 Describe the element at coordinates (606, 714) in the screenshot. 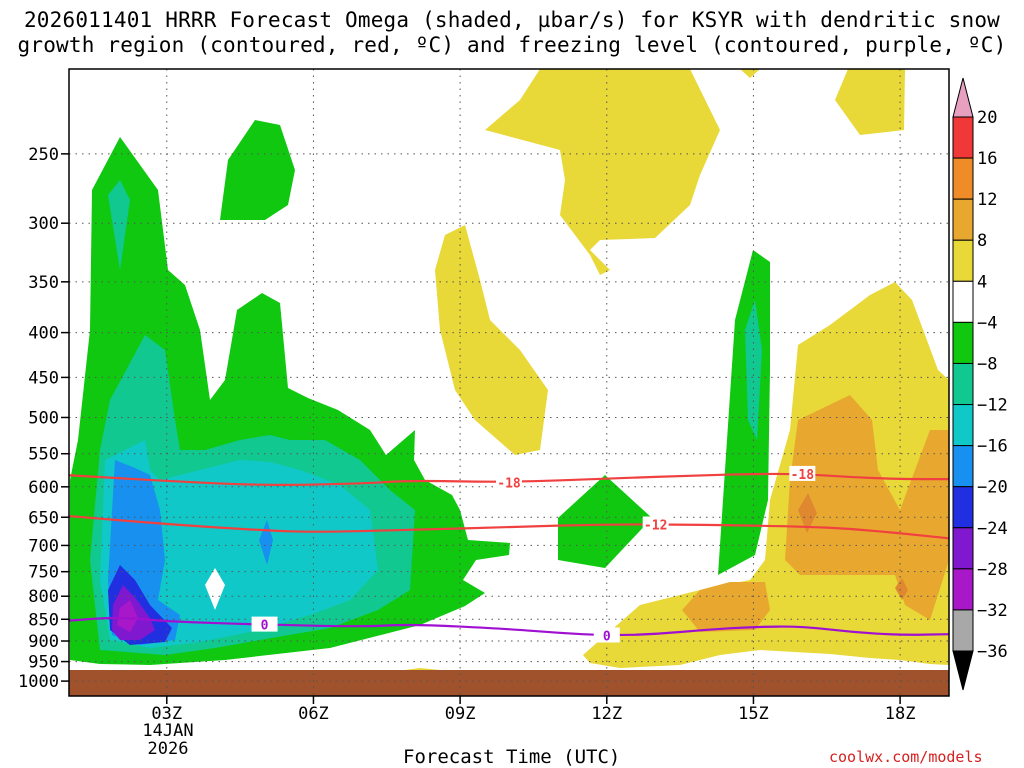

I see `x-tick-label: 12Z` at that location.